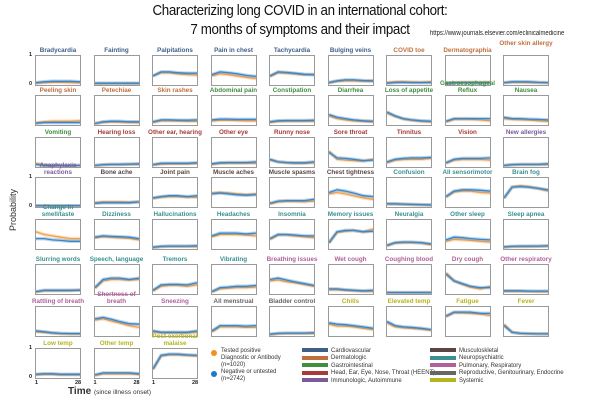 This screenshot has width=600, height=400. I want to click on category-label: Cardiovascular, so click(351, 351).